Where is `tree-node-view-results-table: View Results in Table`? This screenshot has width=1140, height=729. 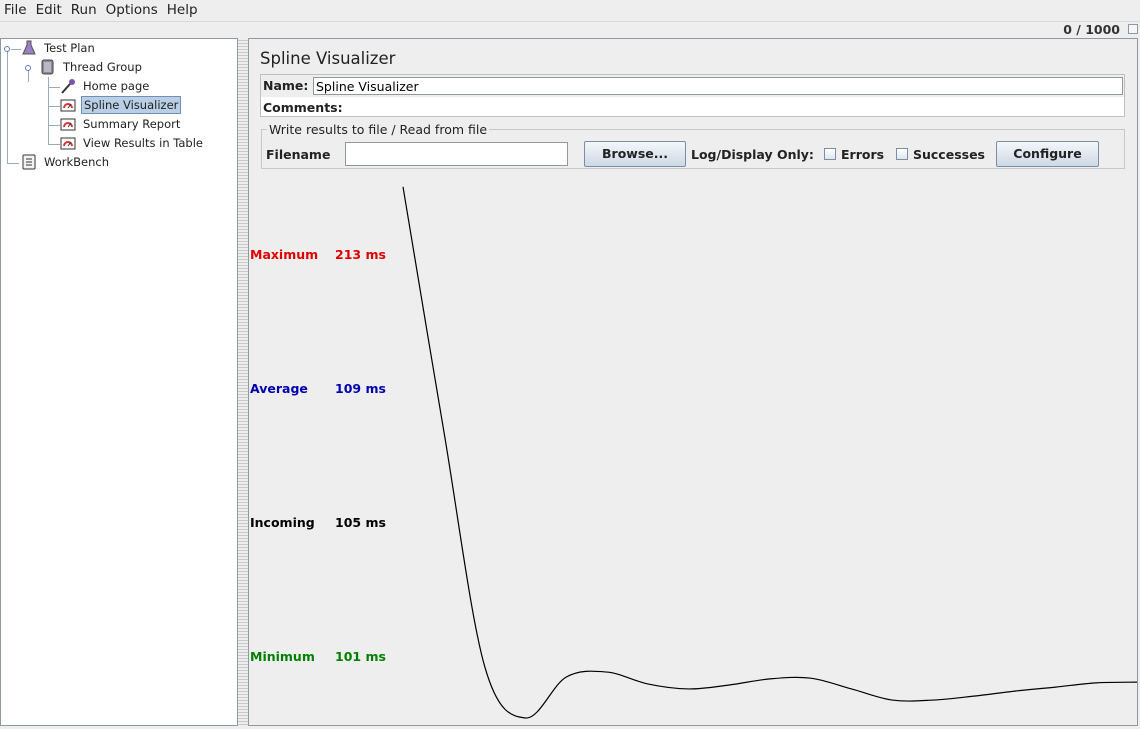
tree-node-view-results-table: View Results in Table is located at coordinates (132, 143).